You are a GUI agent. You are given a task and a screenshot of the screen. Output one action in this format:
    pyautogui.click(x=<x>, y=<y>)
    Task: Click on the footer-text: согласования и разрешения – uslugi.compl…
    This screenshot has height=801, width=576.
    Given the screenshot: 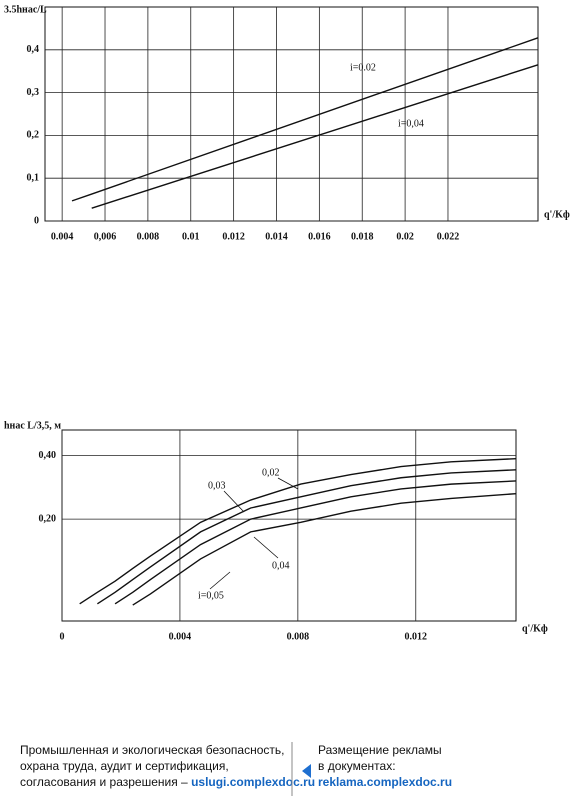 What is the action you would take?
    pyautogui.click(x=167, y=782)
    